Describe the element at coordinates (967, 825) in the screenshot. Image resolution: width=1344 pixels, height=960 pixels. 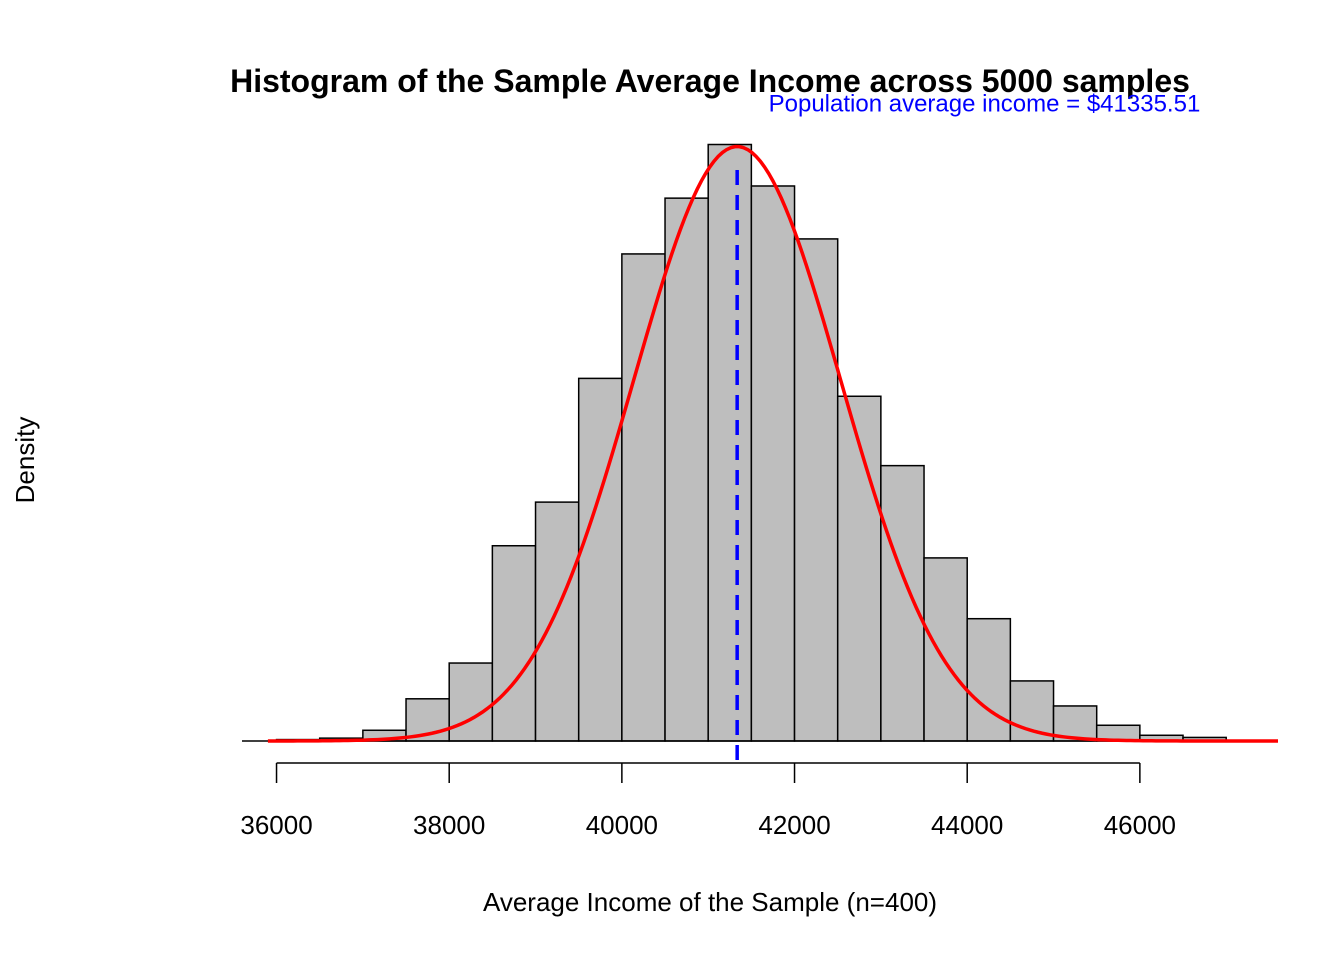
I see `x-tick-label: 44000` at that location.